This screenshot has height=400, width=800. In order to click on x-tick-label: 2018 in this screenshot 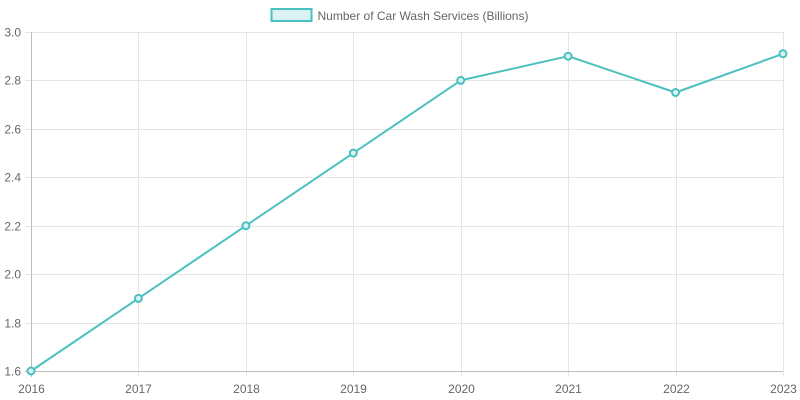, I will do `click(246, 389)`.